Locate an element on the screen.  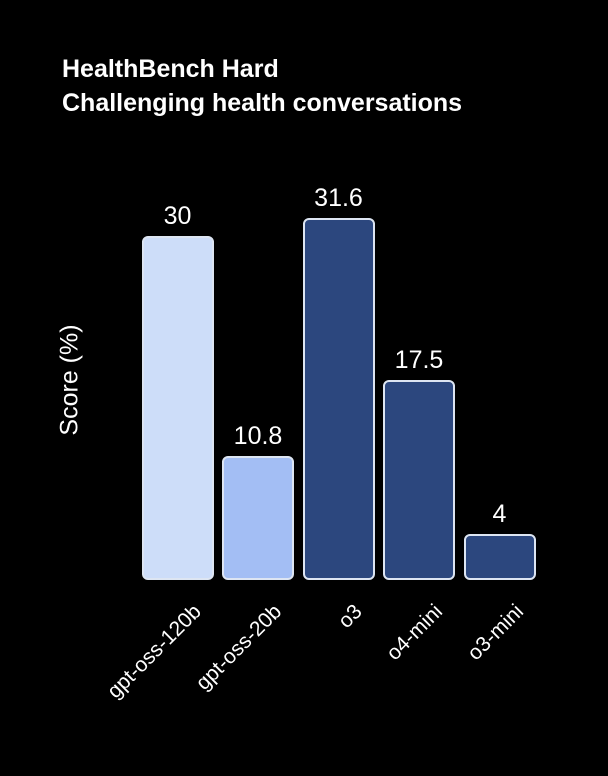
value-label-o3: 31.6 is located at coordinates (338, 198).